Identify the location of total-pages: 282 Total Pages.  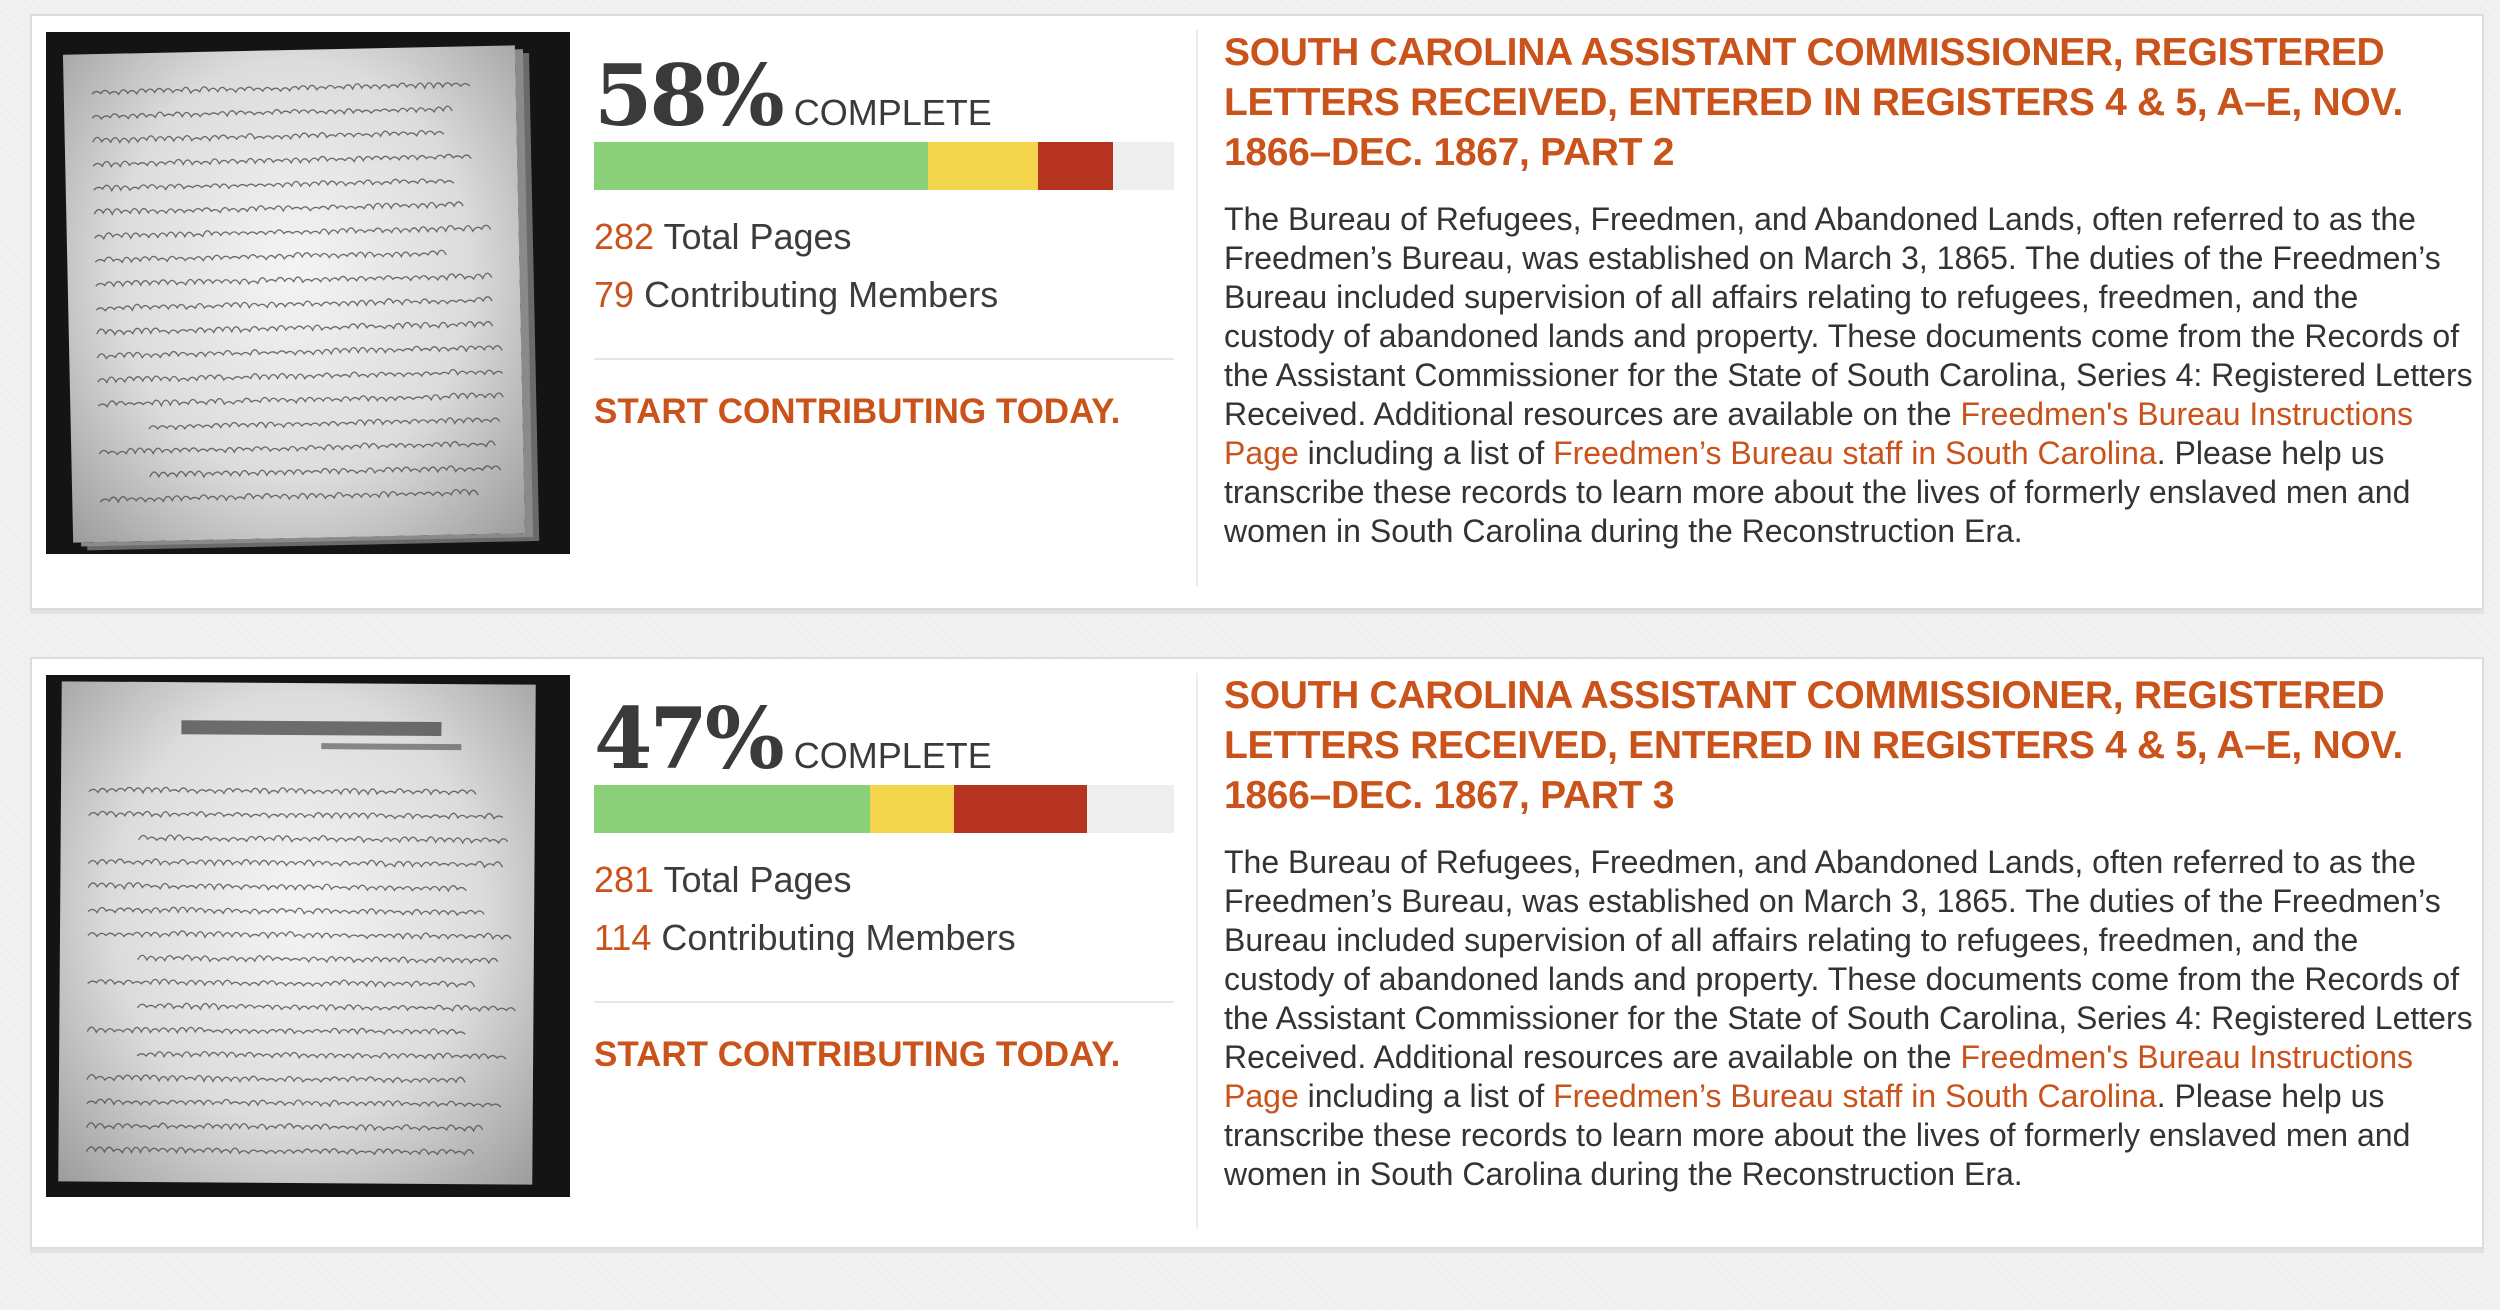
(723, 237).